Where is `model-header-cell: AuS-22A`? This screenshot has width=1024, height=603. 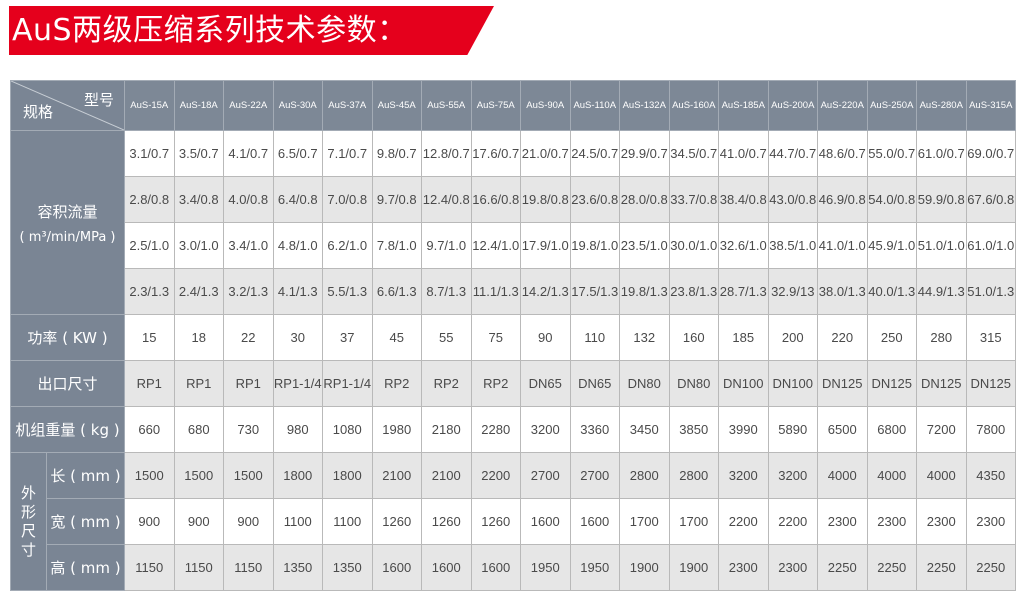
model-header-cell: AuS-22A is located at coordinates (248, 105).